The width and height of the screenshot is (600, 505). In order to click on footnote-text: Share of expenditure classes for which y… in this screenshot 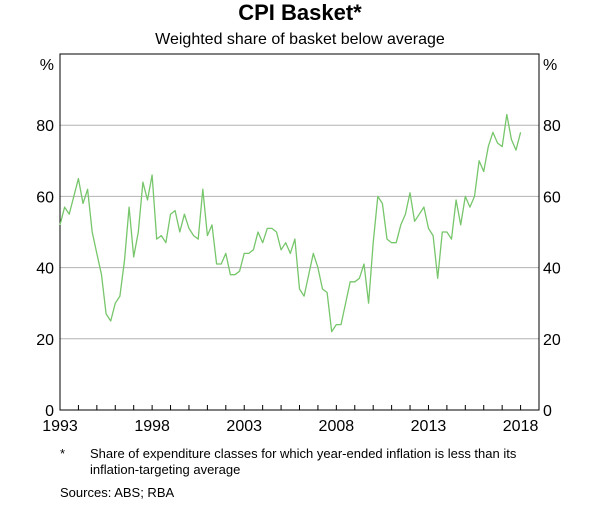, I will do `click(303, 461)`.